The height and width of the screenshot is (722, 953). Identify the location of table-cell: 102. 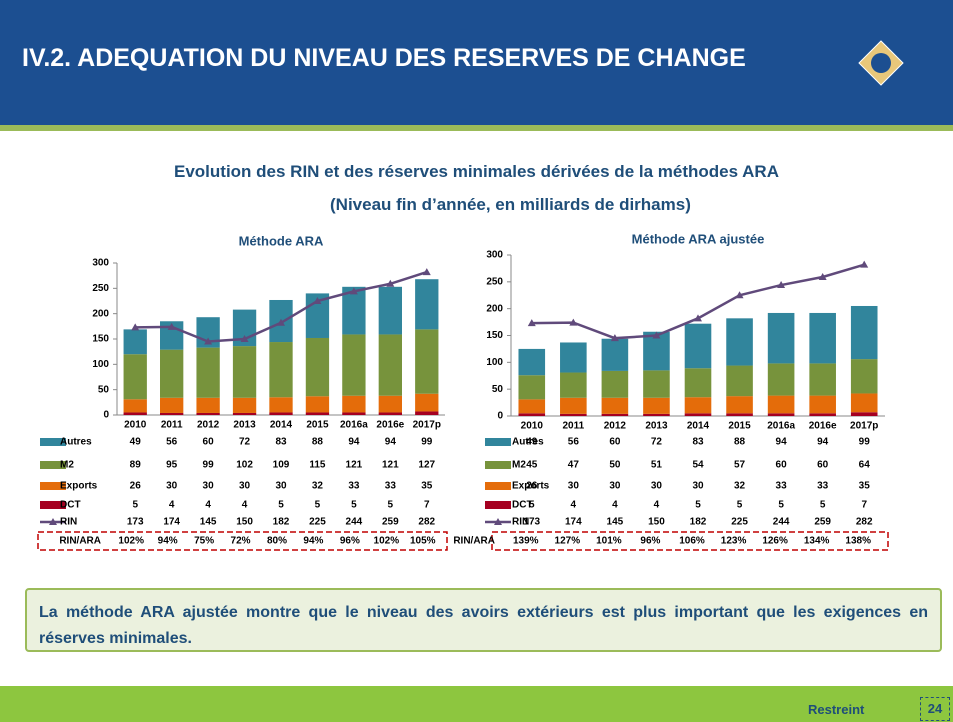
(244, 465).